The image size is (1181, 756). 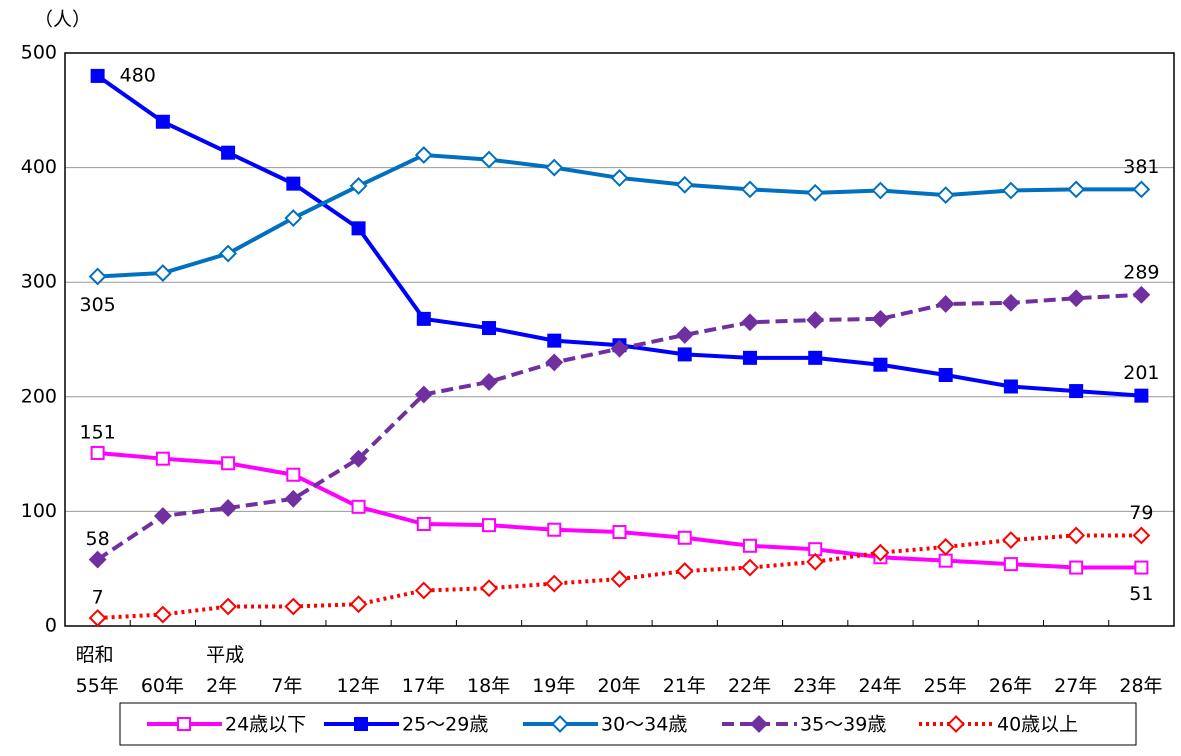 I want to click on x-tick-label: 7年, so click(x=287, y=686).